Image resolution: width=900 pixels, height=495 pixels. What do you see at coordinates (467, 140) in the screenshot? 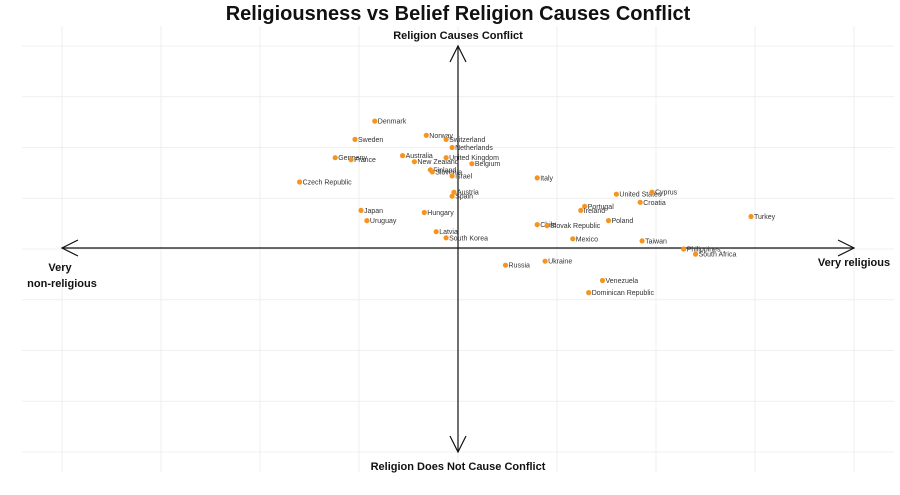
I see `data-point-label: Switzerland` at bounding box center [467, 140].